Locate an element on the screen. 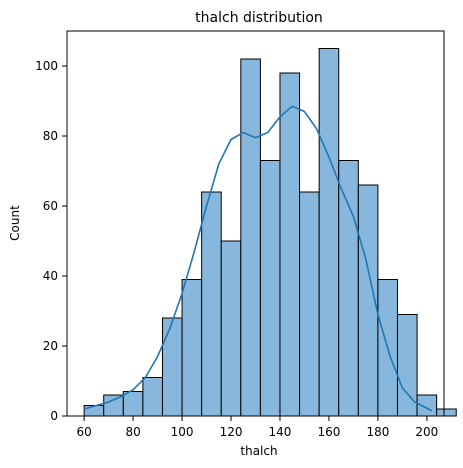  x-tick-label-3: 100 is located at coordinates (182, 432).